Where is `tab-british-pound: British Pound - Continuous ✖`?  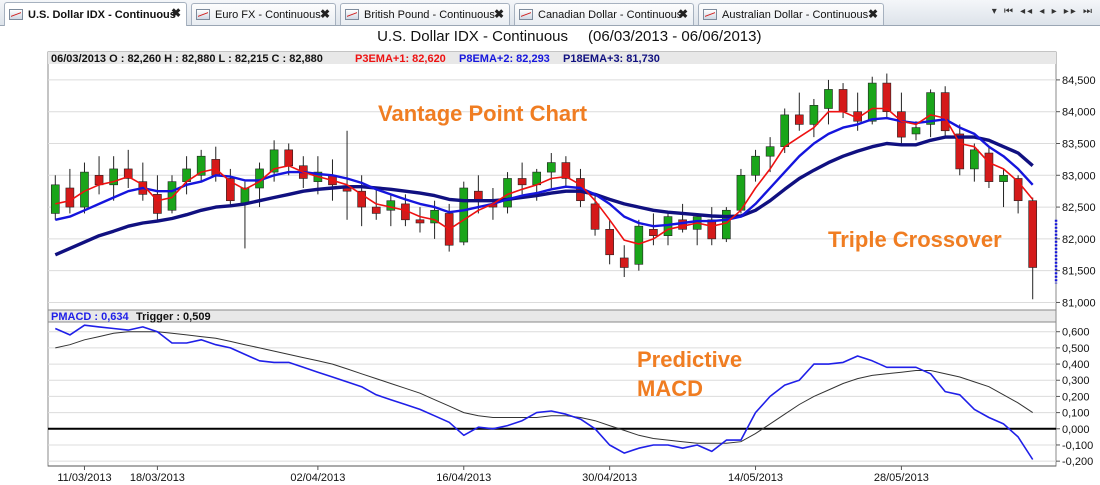
tab-british-pound: British Pound - Continuous ✖ is located at coordinates (425, 14).